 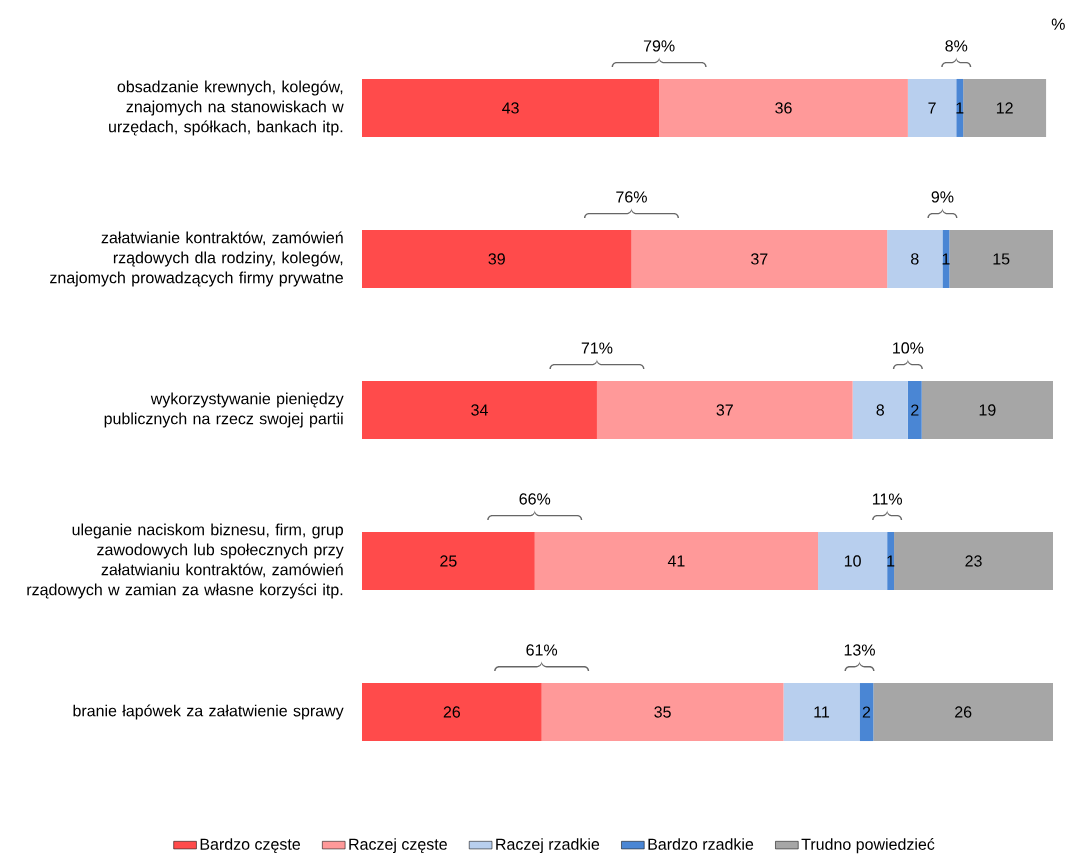 What do you see at coordinates (956, 46) in the screenshot?
I see `annotation: 8%` at bounding box center [956, 46].